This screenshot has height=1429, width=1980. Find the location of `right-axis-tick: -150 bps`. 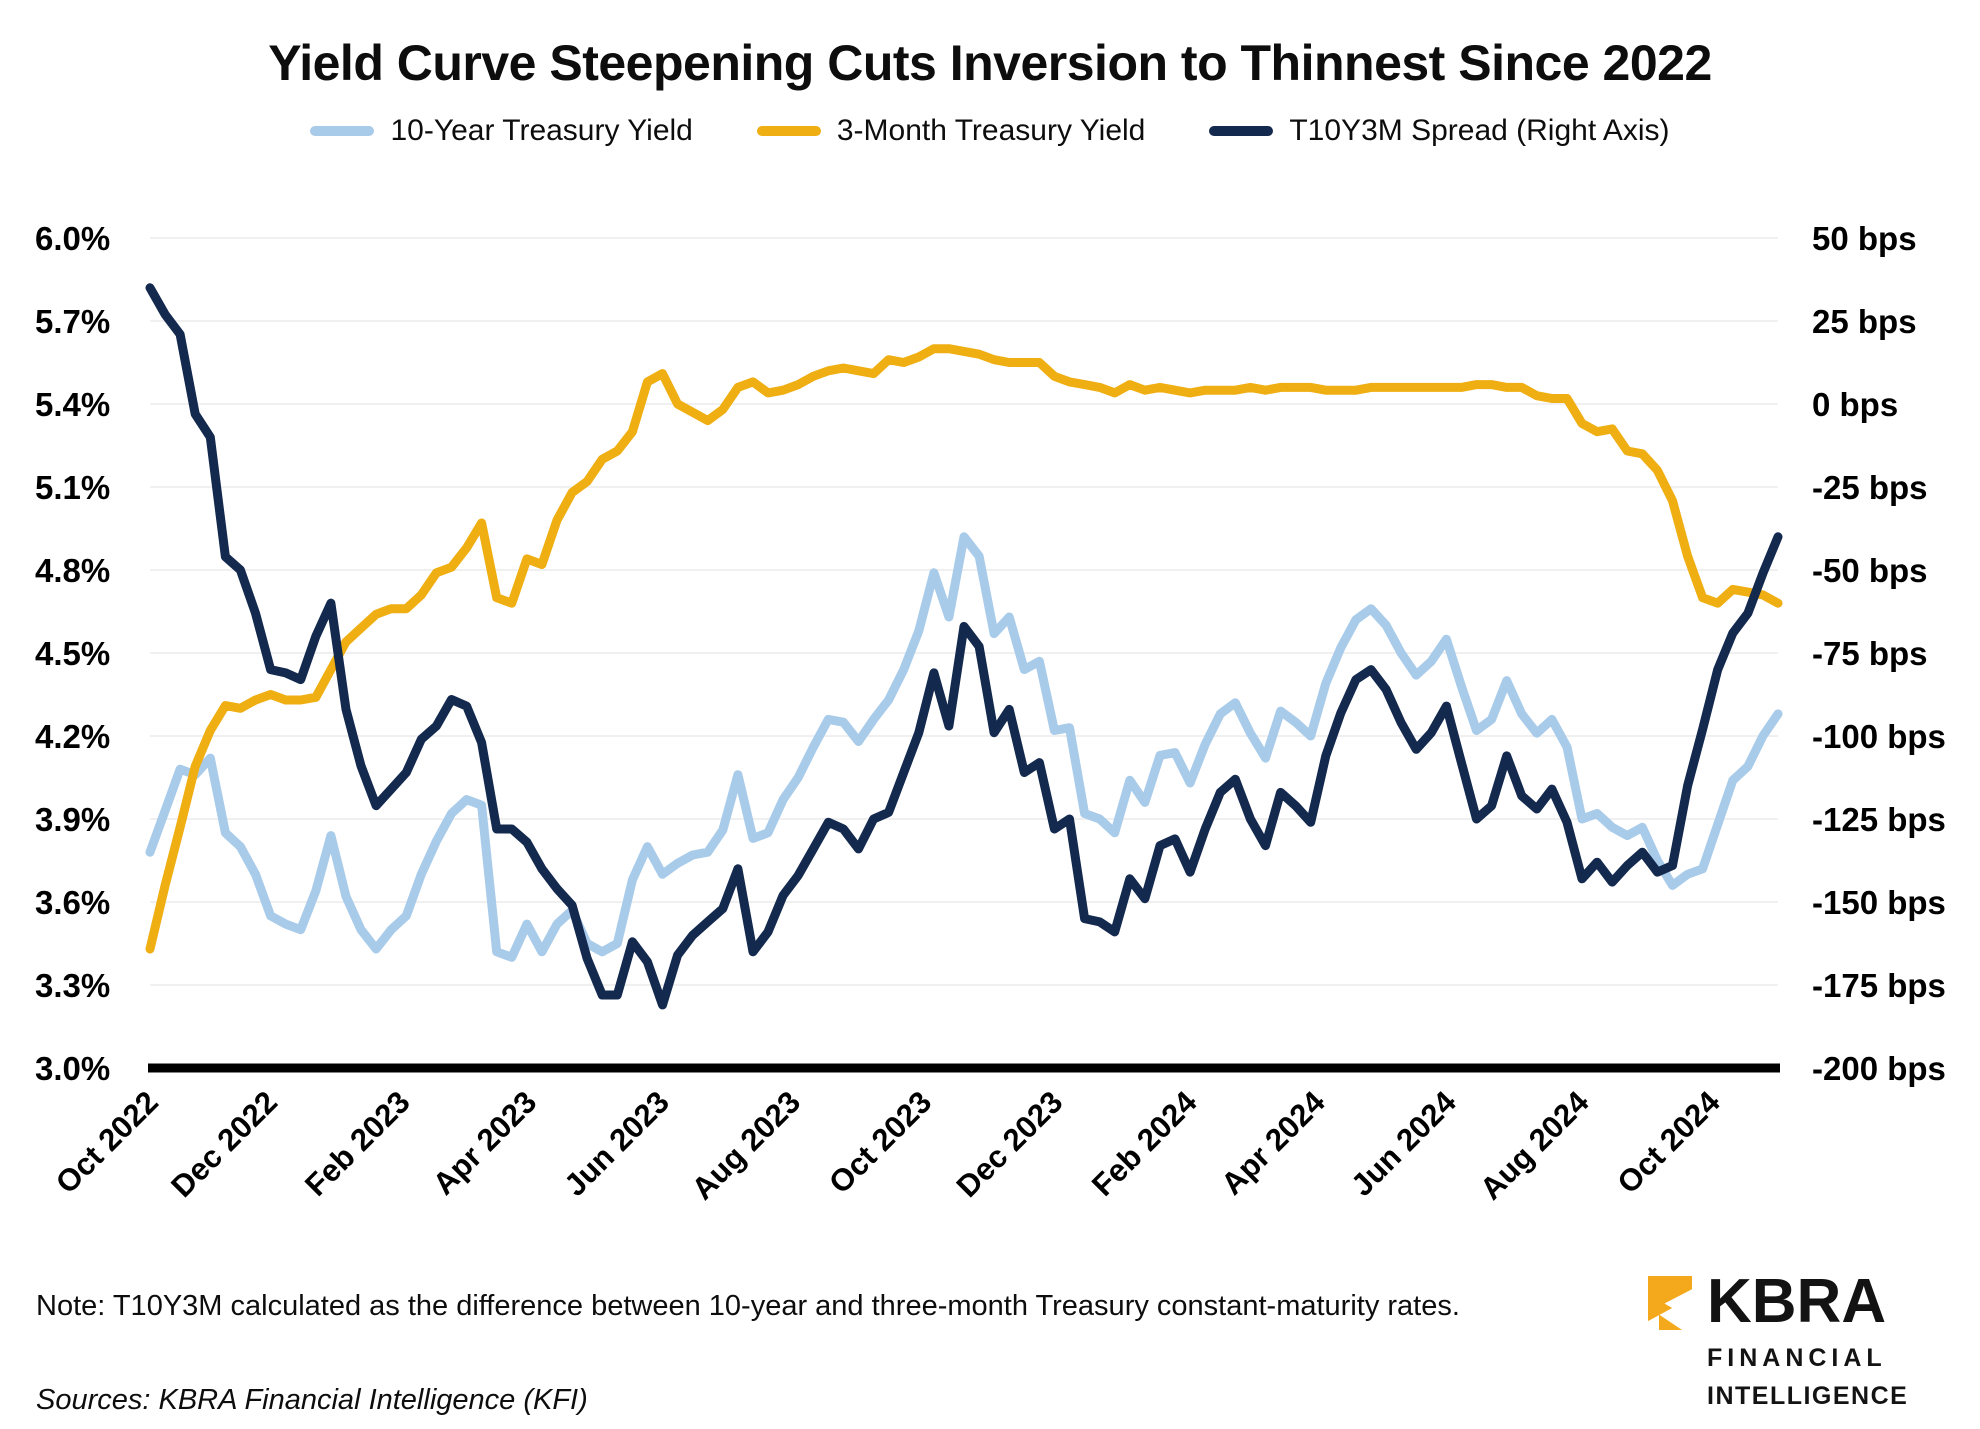

right-axis-tick: -150 bps is located at coordinates (1879, 902).